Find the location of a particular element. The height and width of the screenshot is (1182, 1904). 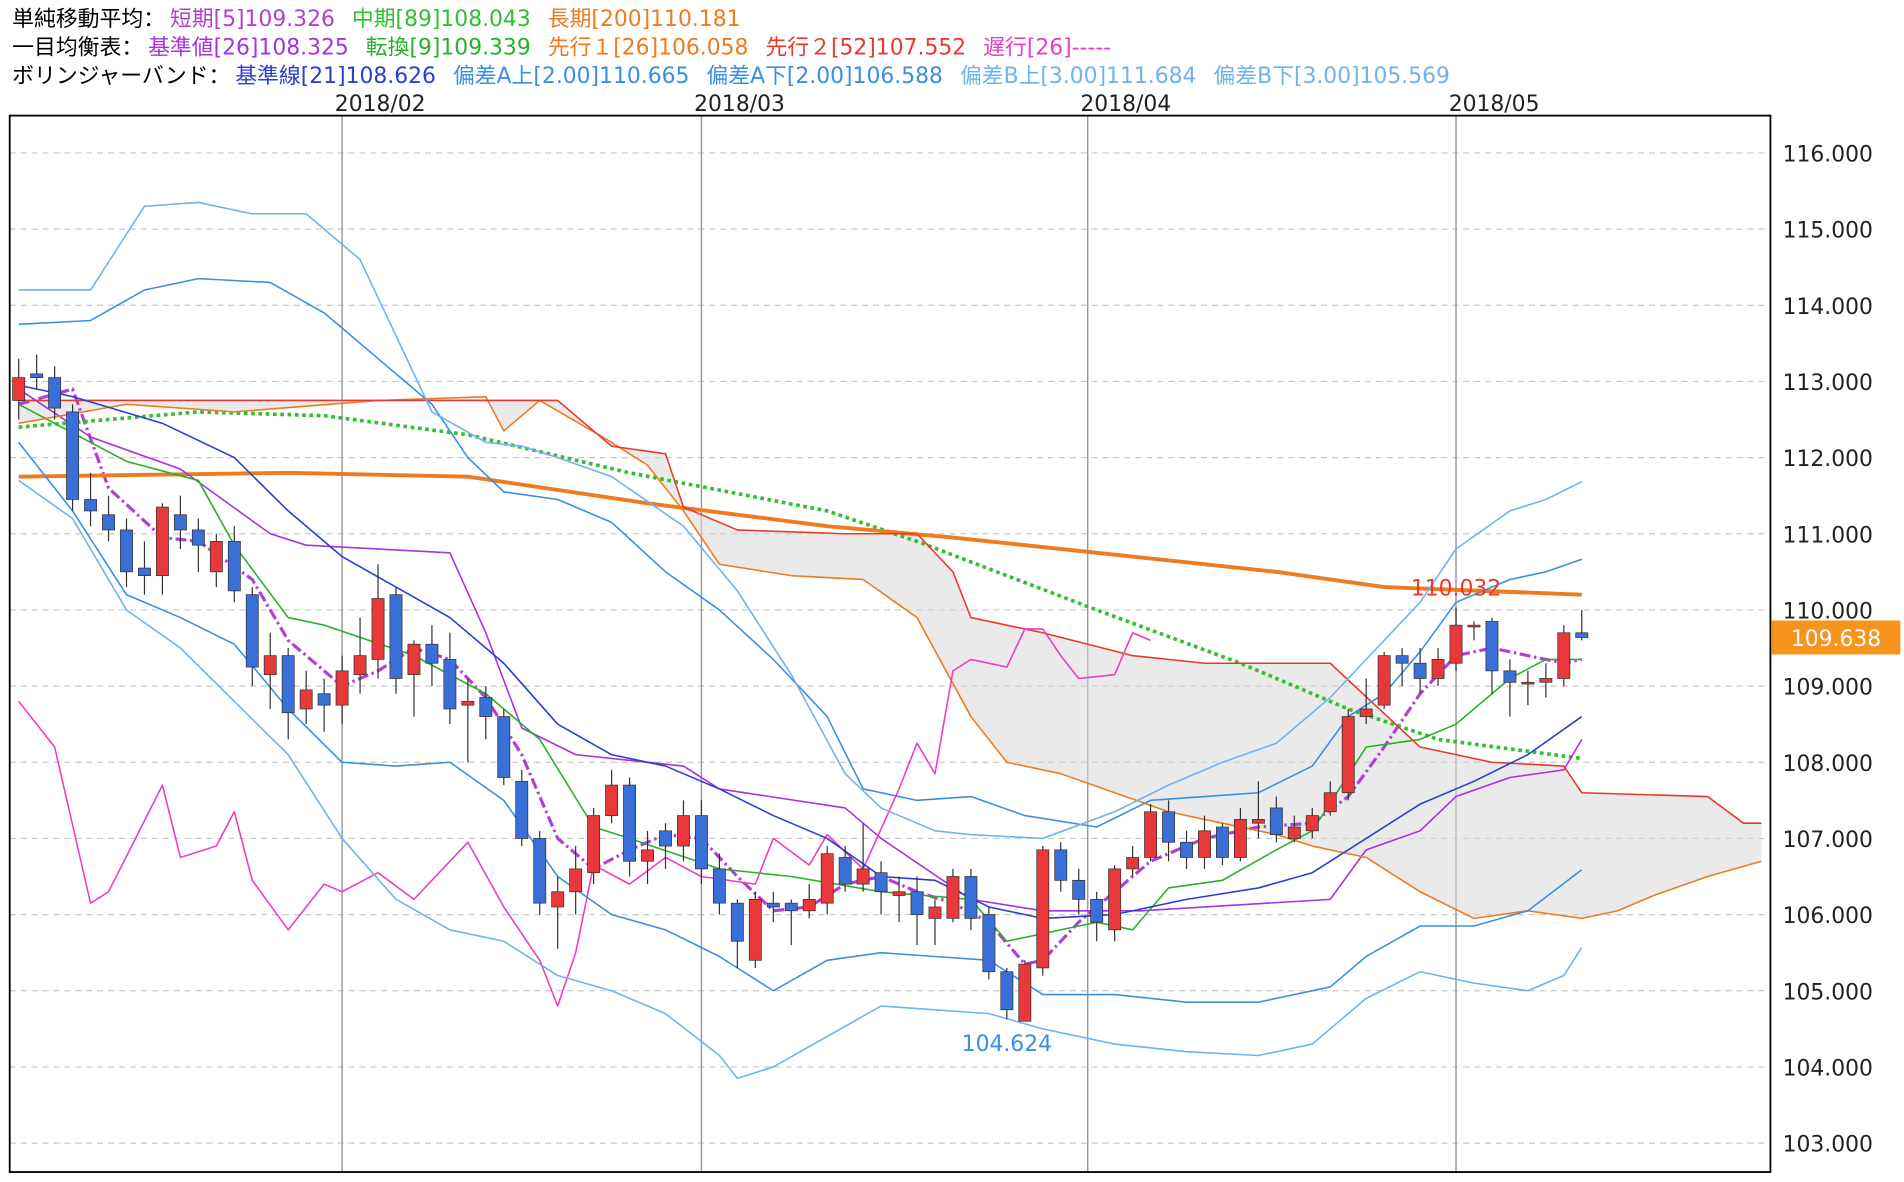

legend-label: ボリンジャーバンド： is located at coordinates (121, 76).